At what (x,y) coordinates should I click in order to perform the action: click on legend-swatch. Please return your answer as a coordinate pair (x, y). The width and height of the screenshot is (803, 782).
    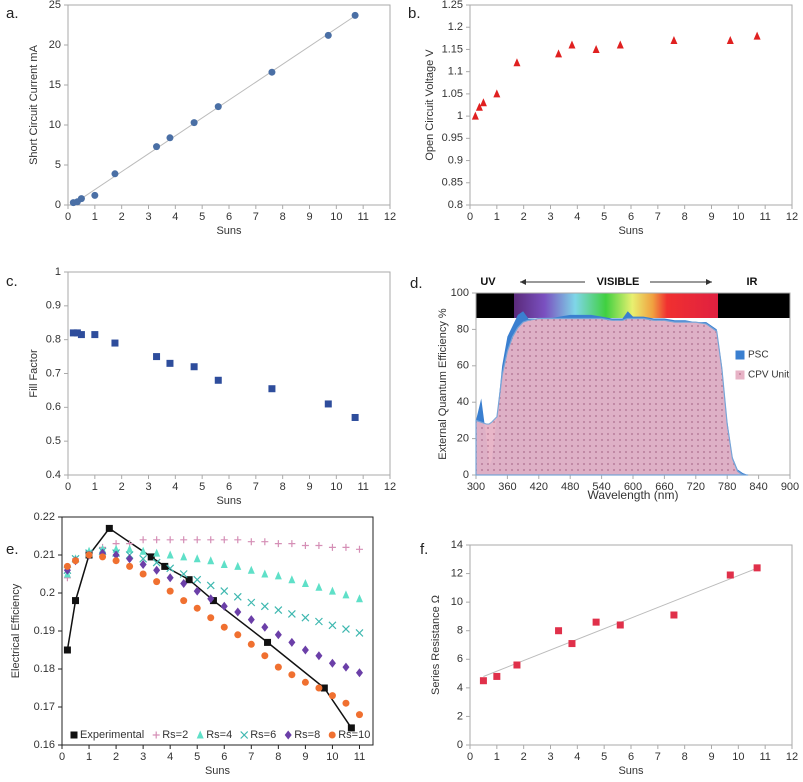
    Looking at the image, I should click on (740, 355).